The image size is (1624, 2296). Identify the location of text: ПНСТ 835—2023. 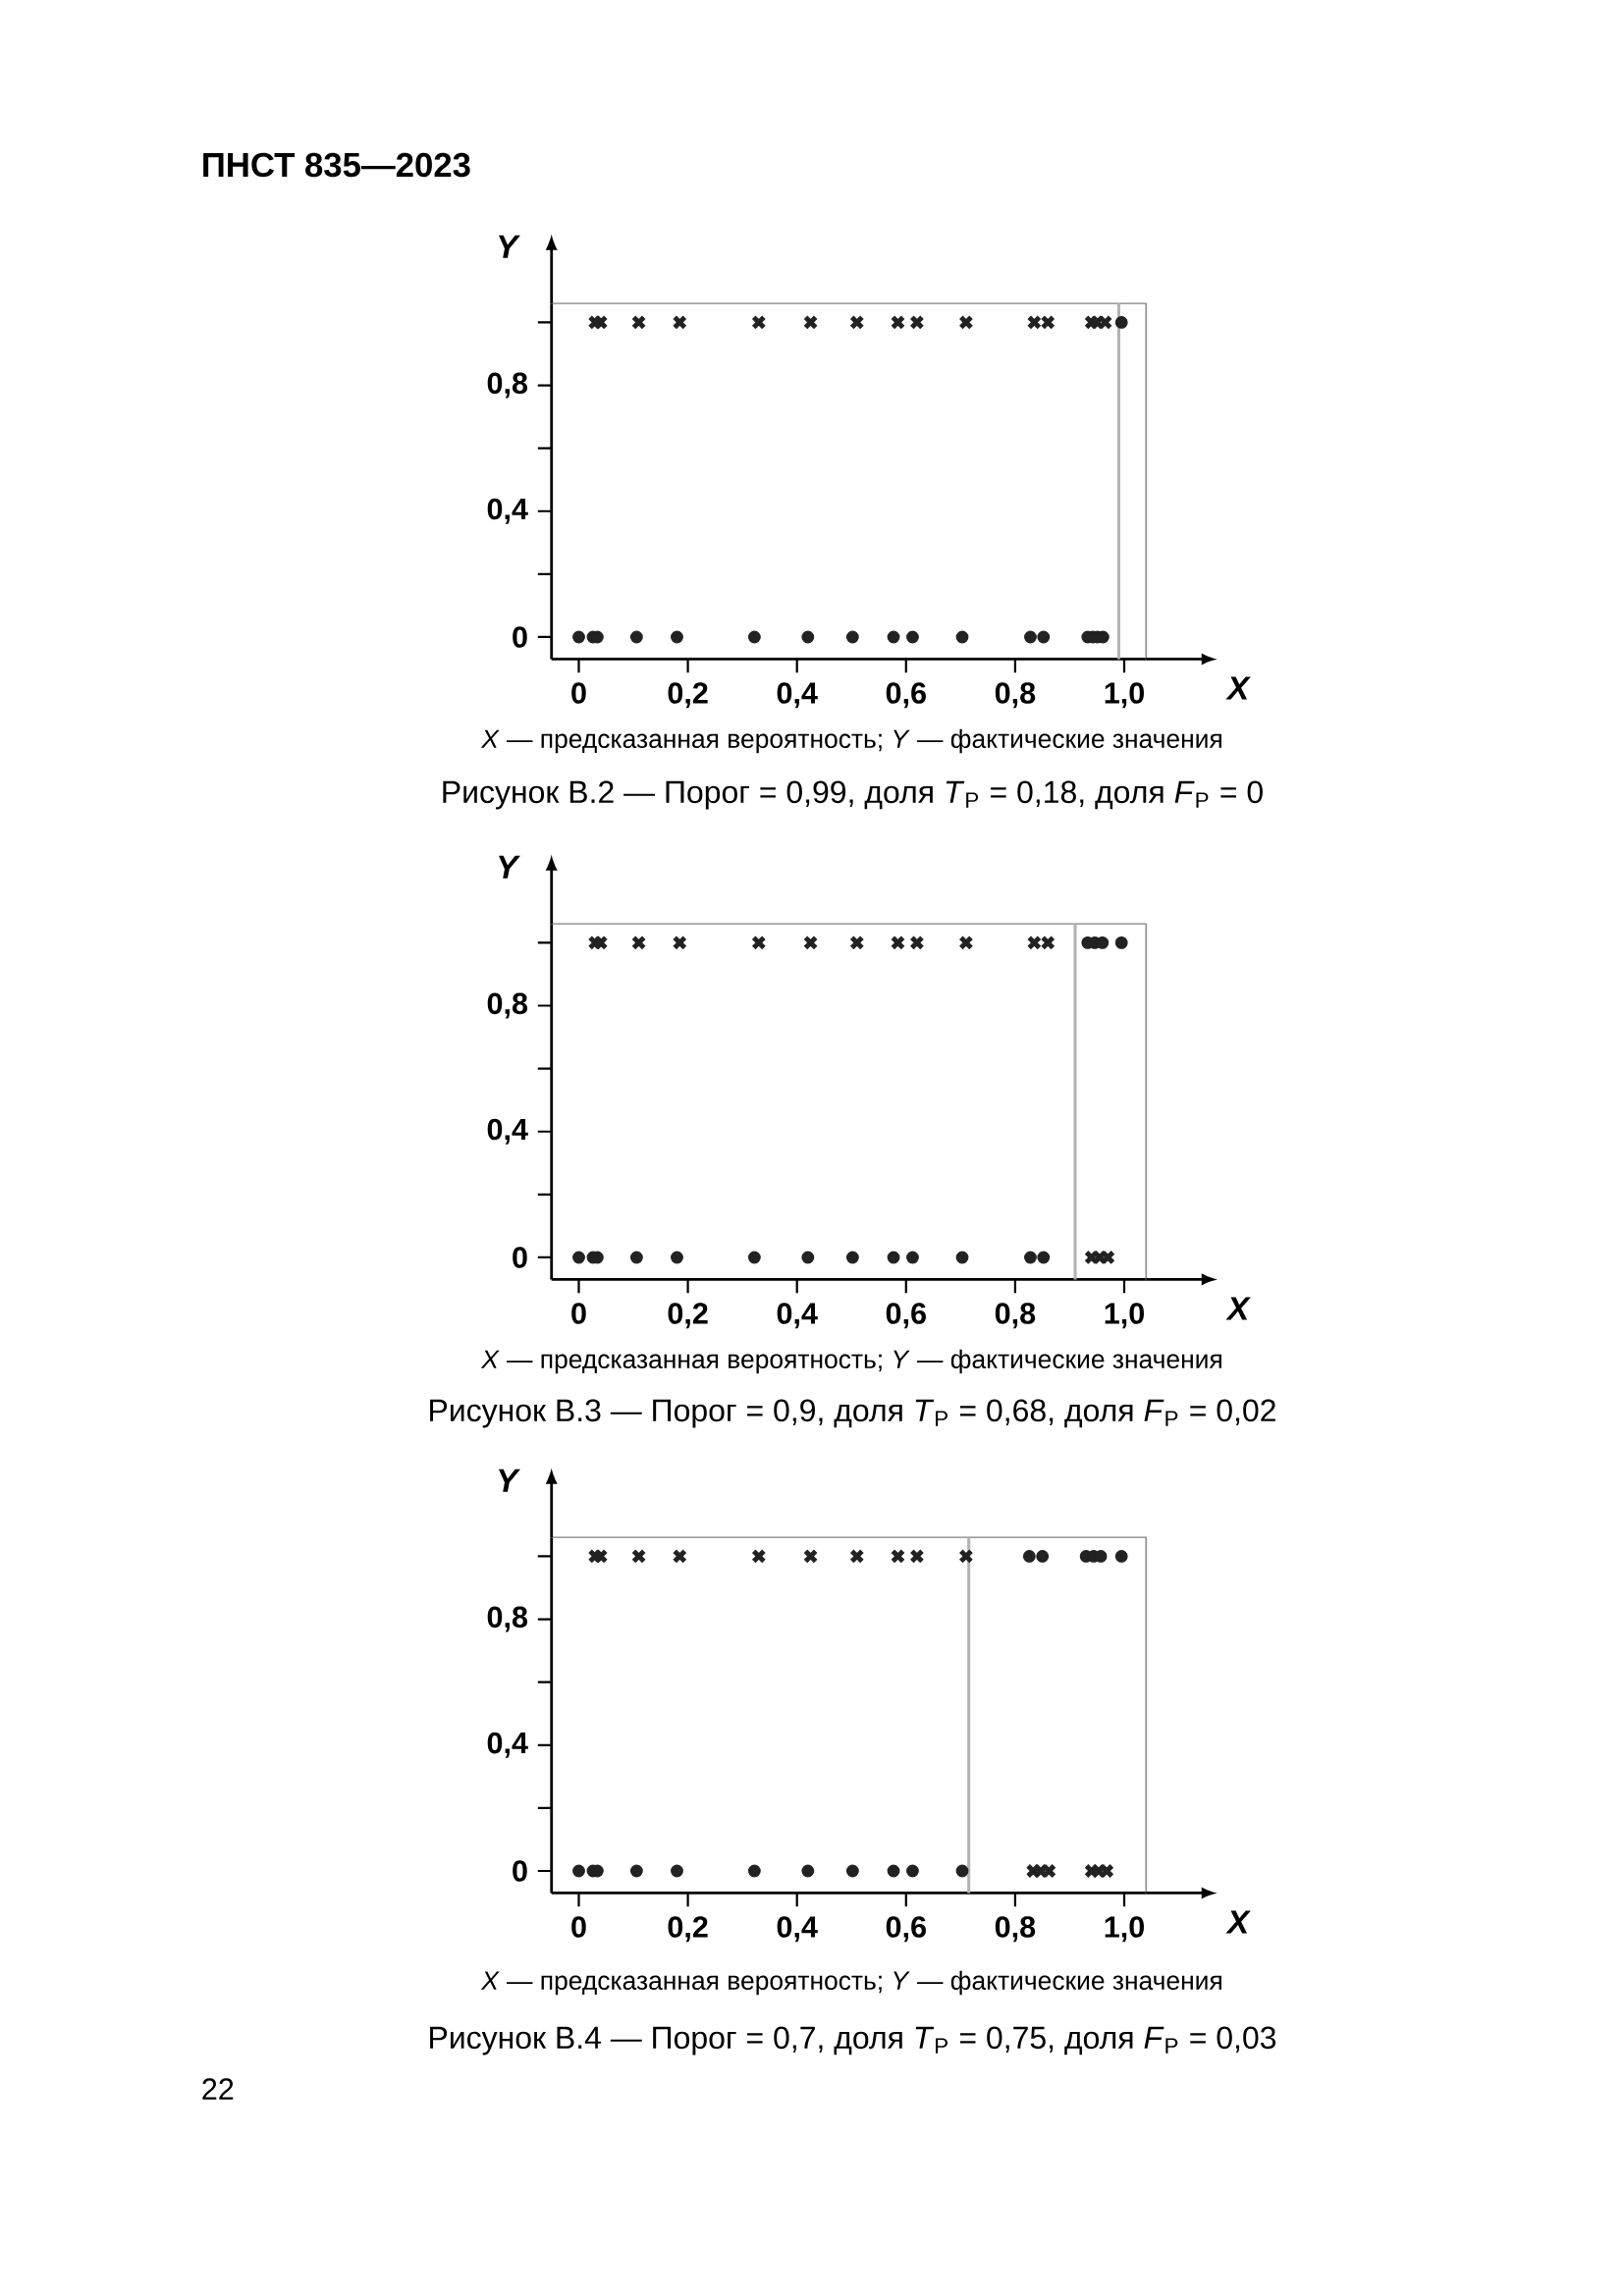
(336, 165).